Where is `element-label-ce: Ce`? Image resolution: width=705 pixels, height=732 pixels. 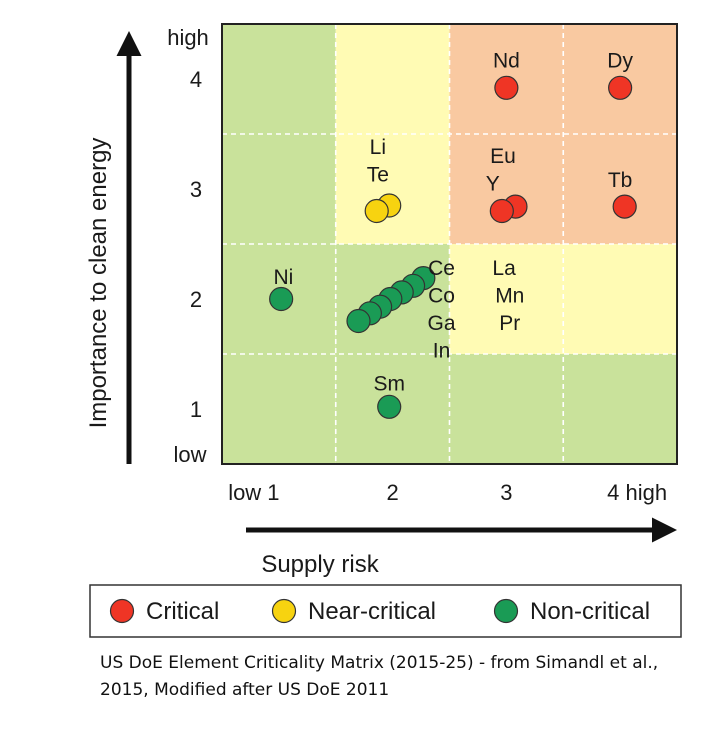 element-label-ce: Ce is located at coordinates (441, 268).